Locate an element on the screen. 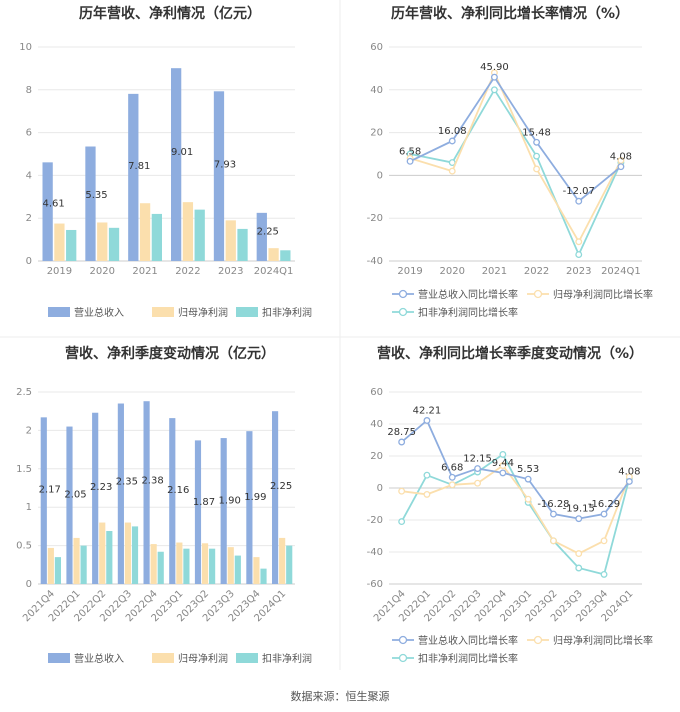 The width and height of the screenshot is (680, 712). source-footnote: 数据来源：恒生聚源 is located at coordinates (340, 696).